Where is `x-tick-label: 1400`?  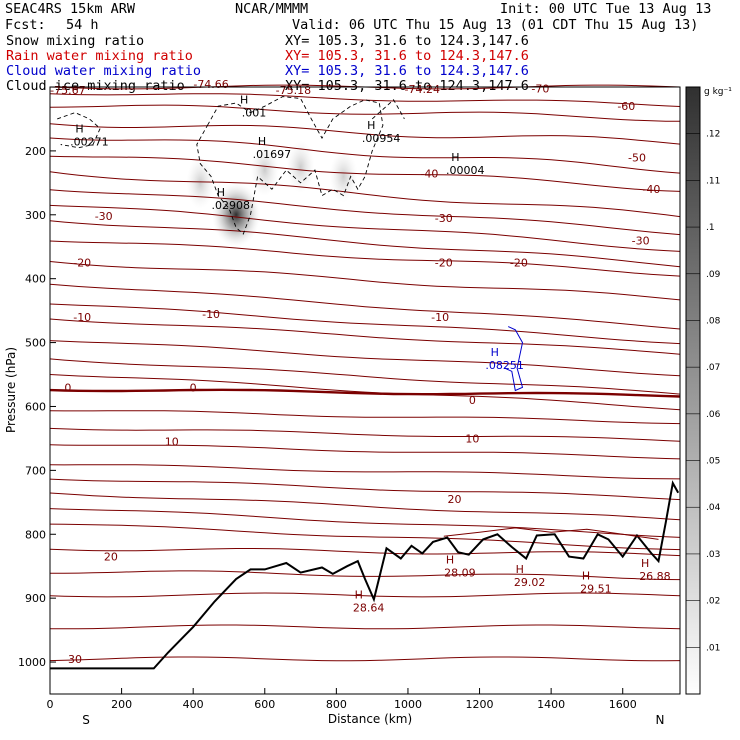 x-tick-label: 1400 is located at coordinates (551, 704).